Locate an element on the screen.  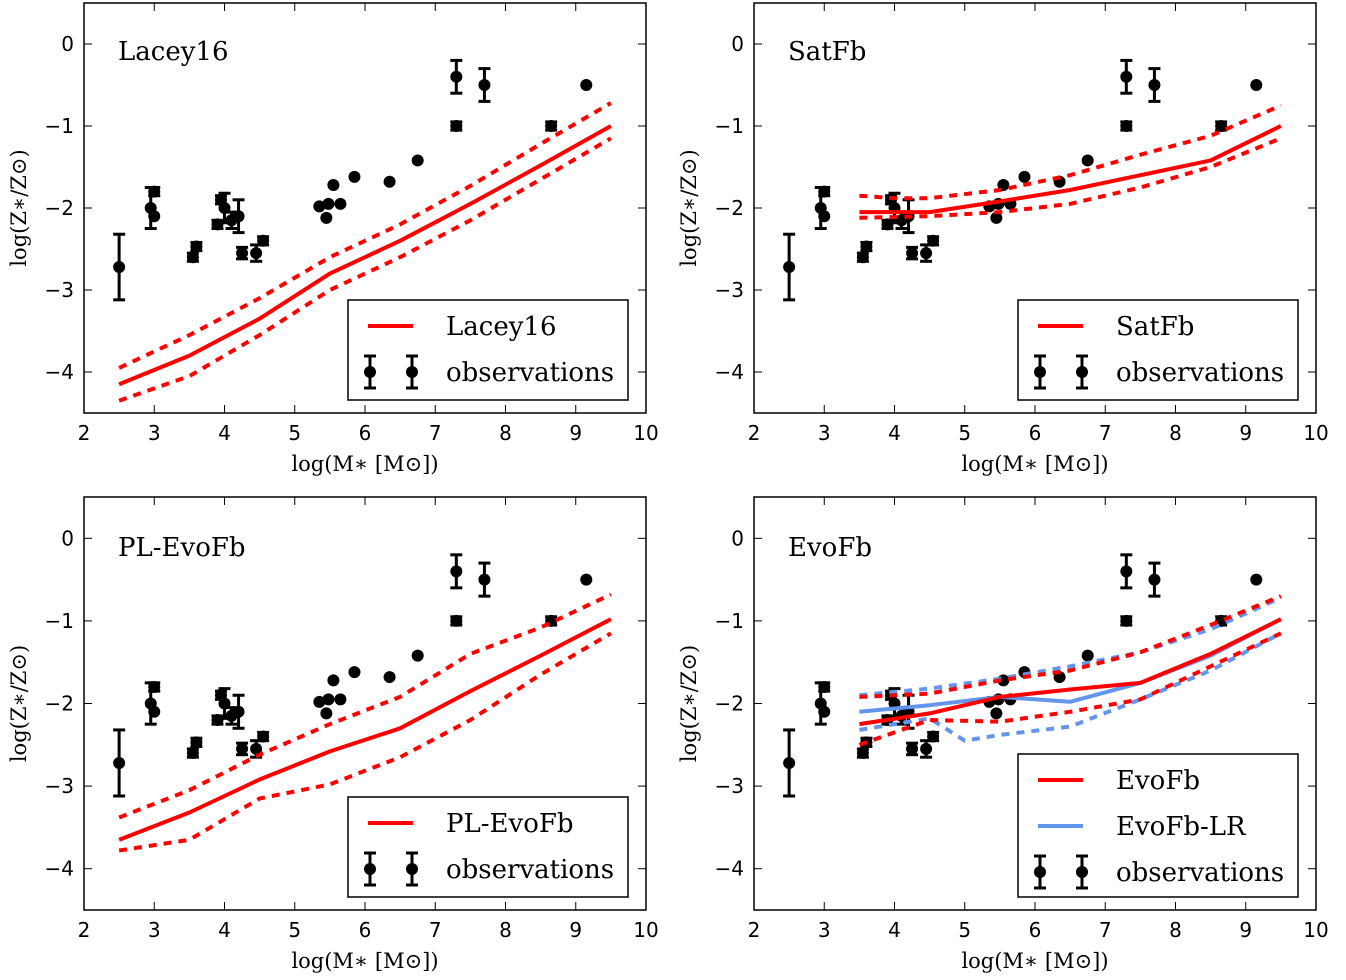
x-axis-label: log(M∗ [M⊙]) is located at coordinates (1034, 961).